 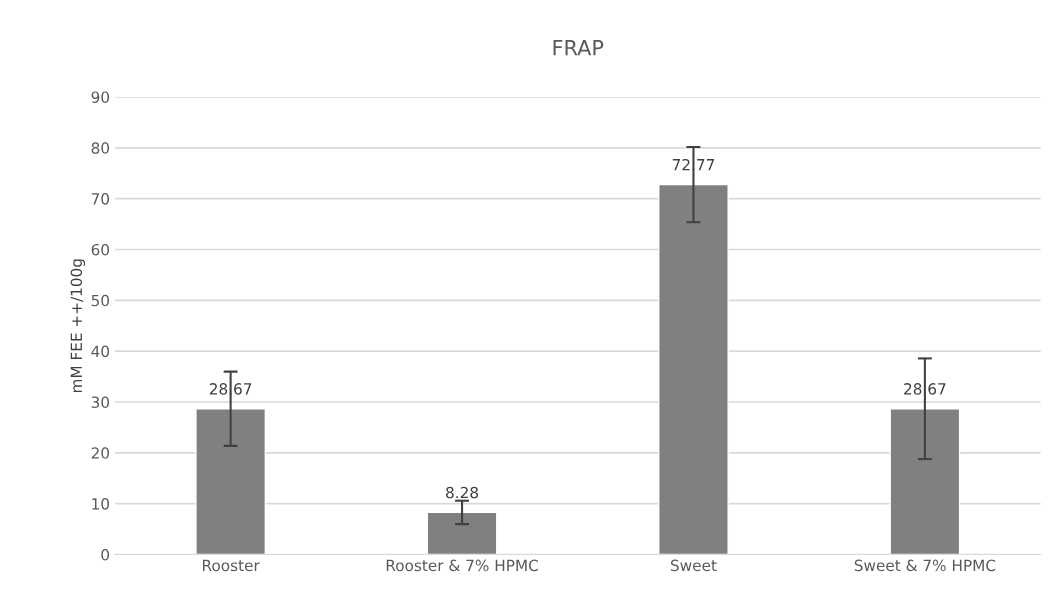 What do you see at coordinates (231, 565) in the screenshot?
I see `x-tick-label: Rooster` at bounding box center [231, 565].